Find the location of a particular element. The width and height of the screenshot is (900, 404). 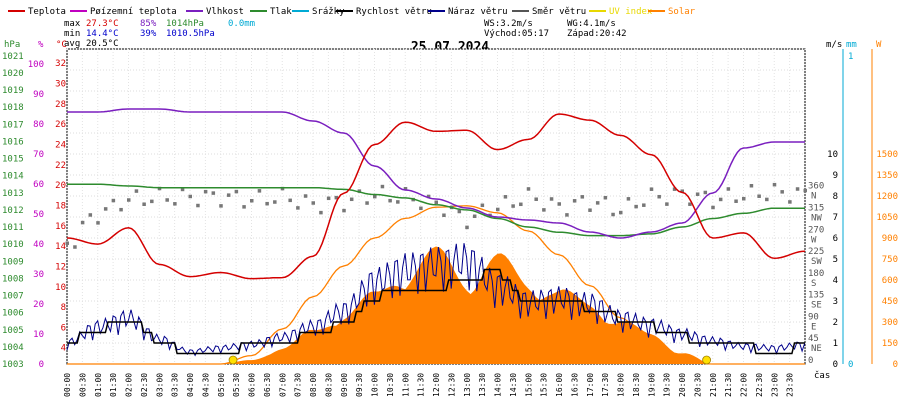

w-tick: 750 is located at coordinates (890, 260).